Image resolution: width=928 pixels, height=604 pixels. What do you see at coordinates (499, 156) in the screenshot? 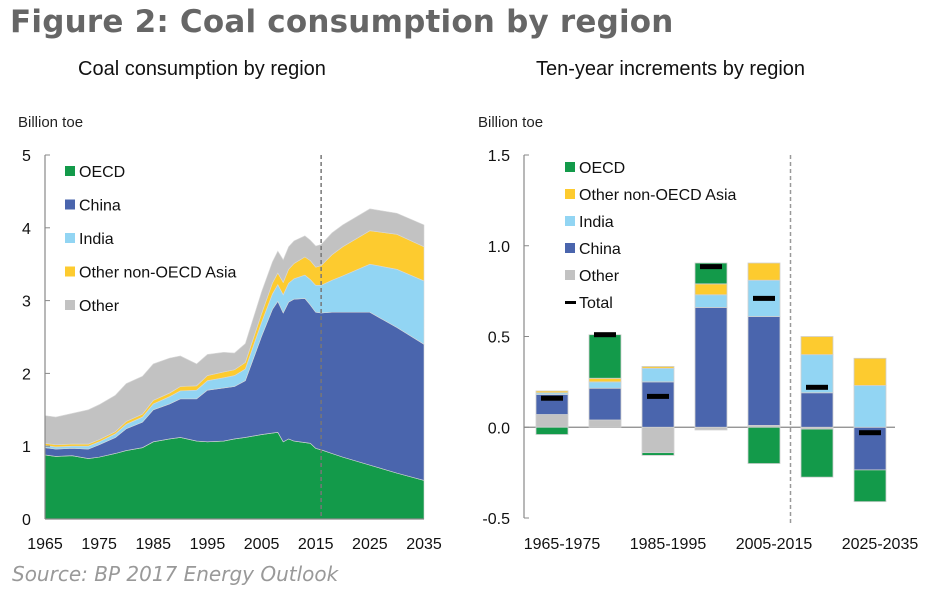
I see `right-y-tick-label: 1.5` at bounding box center [499, 156].